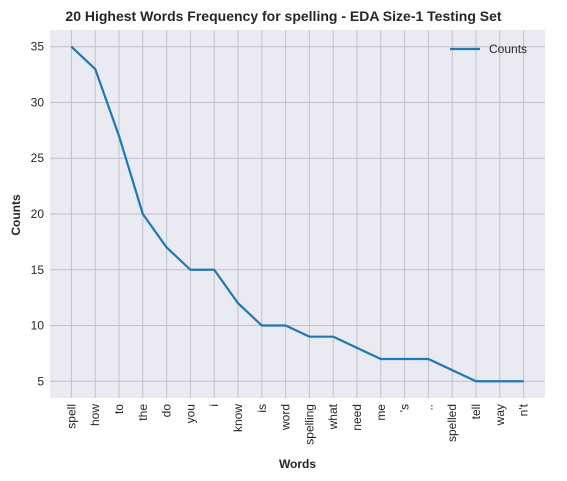 The height and width of the screenshot is (481, 567). I want to click on x-tick-label: how, so click(95, 415).